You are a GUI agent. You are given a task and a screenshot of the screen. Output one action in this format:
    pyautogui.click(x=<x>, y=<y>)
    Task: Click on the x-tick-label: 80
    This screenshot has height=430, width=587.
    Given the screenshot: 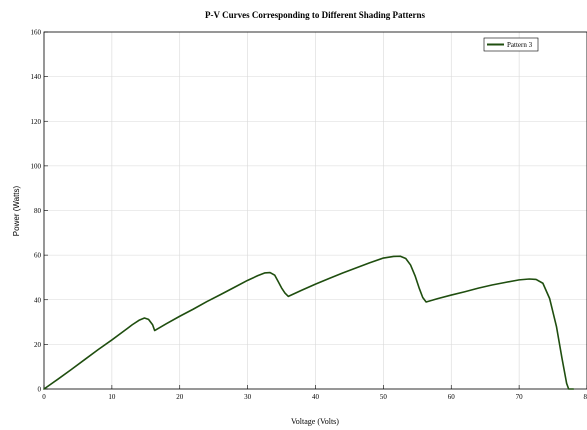 What is the action you would take?
    pyautogui.click(x=585, y=397)
    